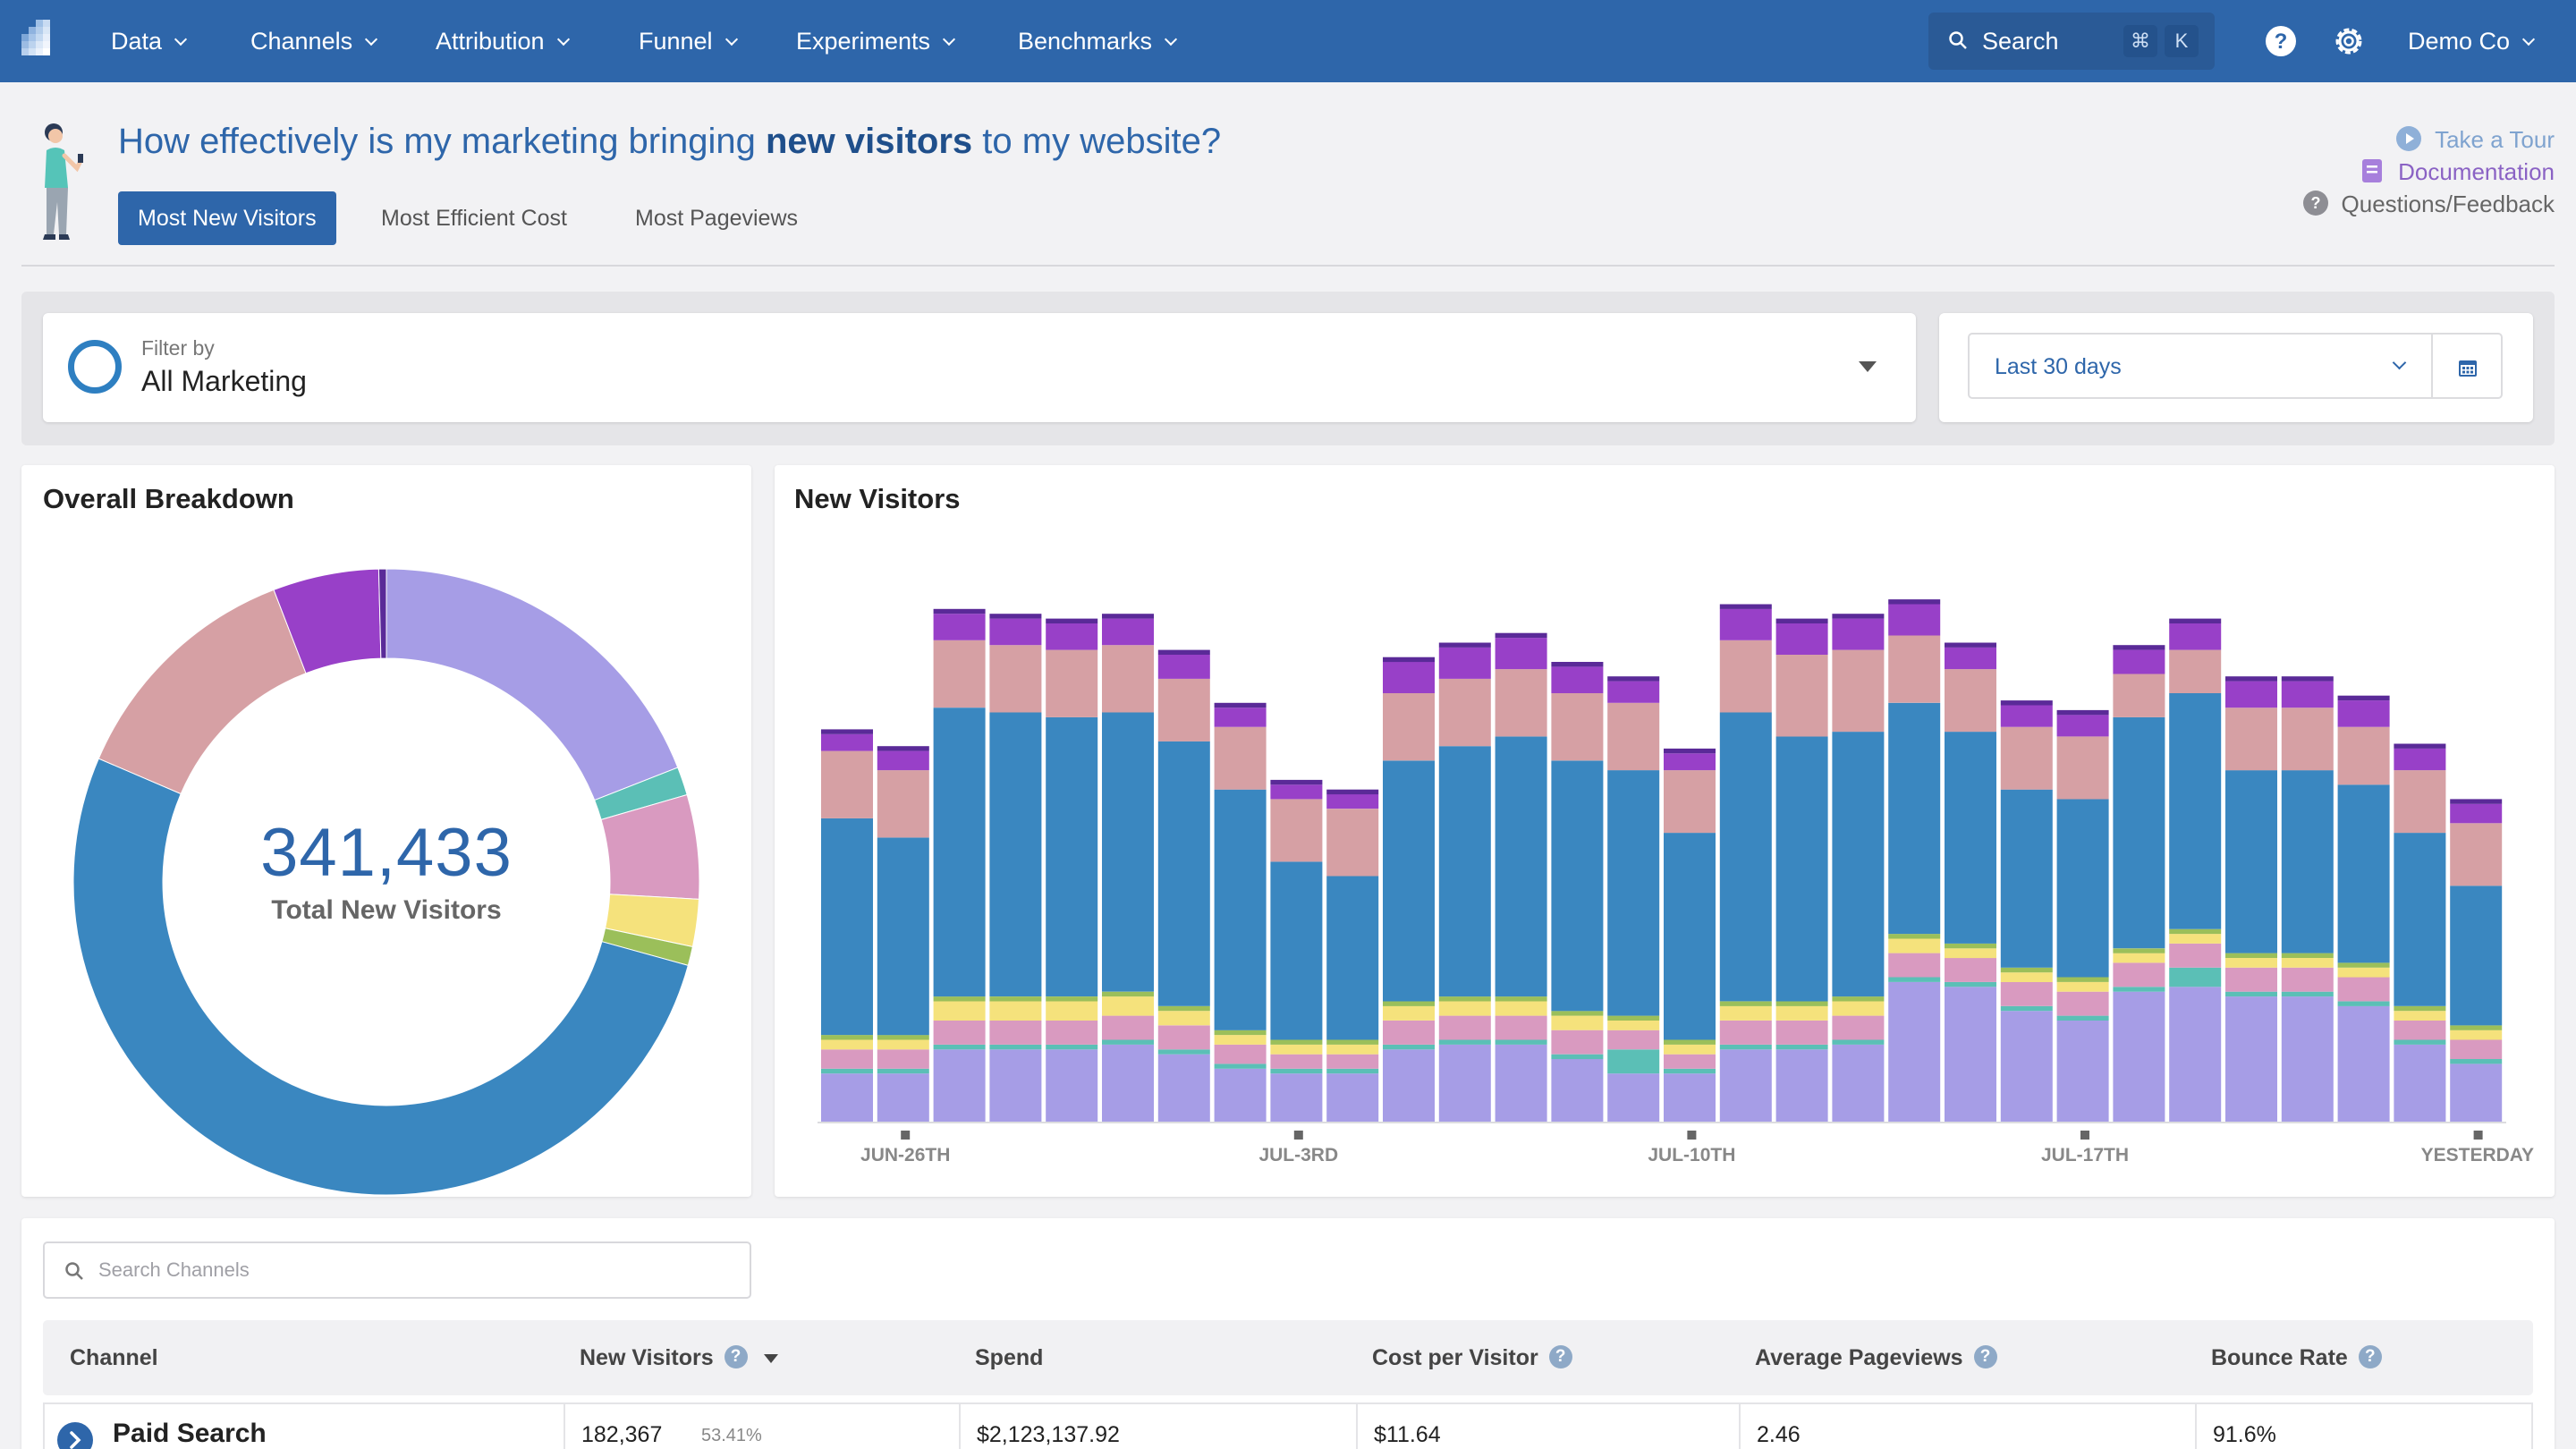 The image size is (2576, 1449). I want to click on col-new-visitors: New Visitors?, so click(679, 1357).